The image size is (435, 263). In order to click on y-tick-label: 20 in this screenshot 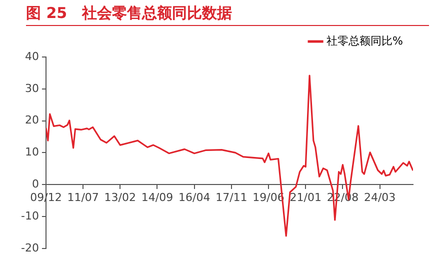, I will do `click(31, 120)`.